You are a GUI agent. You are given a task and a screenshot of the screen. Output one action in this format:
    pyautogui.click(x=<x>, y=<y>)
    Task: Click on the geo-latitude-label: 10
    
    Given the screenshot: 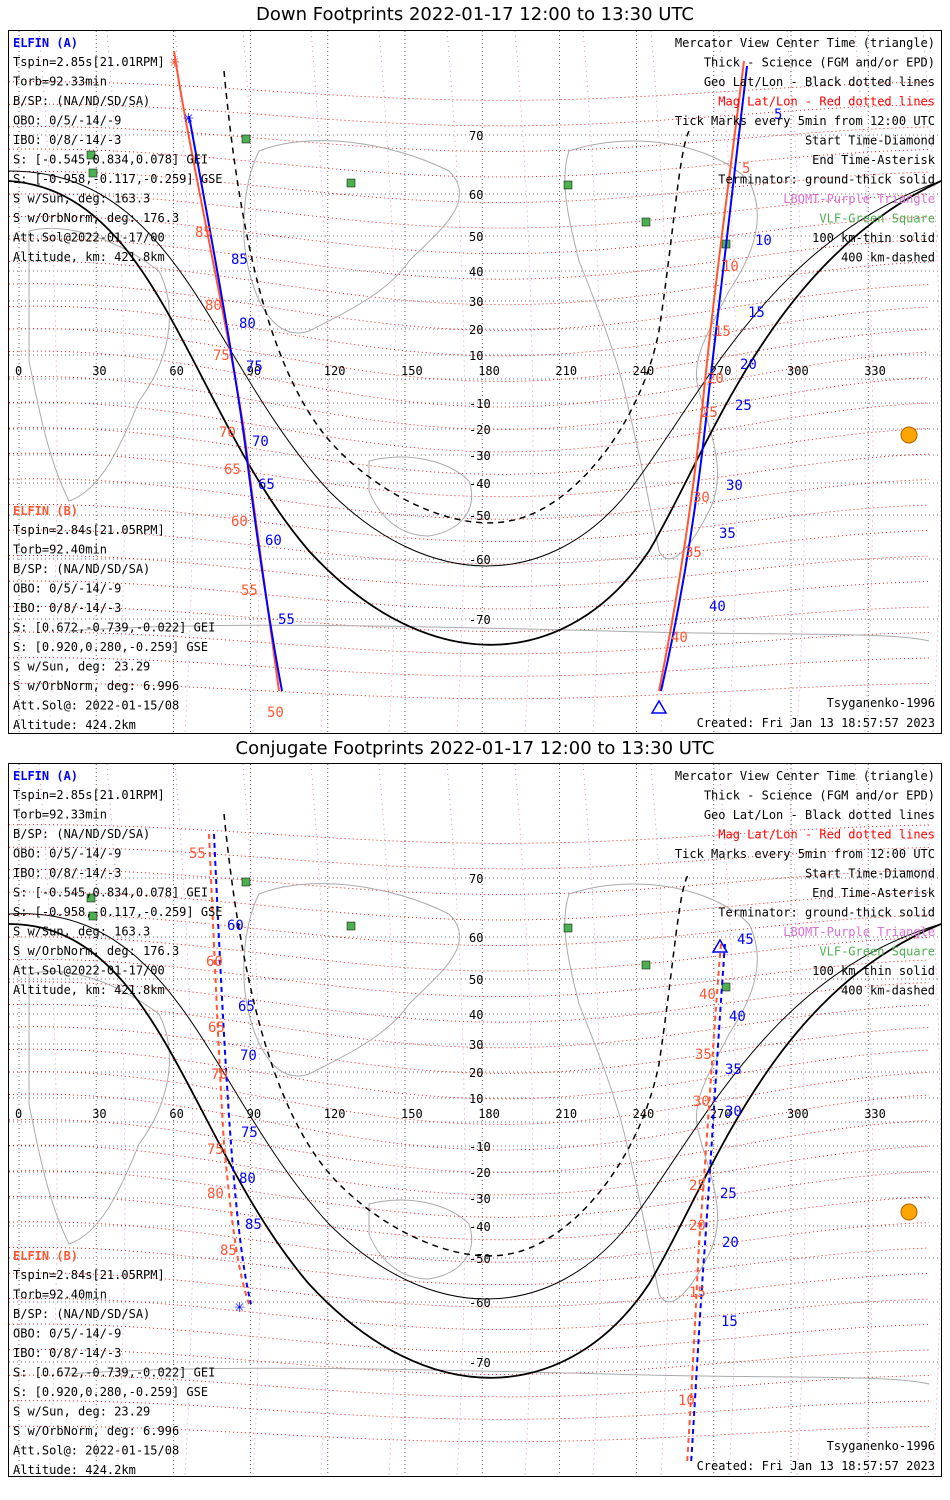 What is the action you would take?
    pyautogui.click(x=476, y=356)
    